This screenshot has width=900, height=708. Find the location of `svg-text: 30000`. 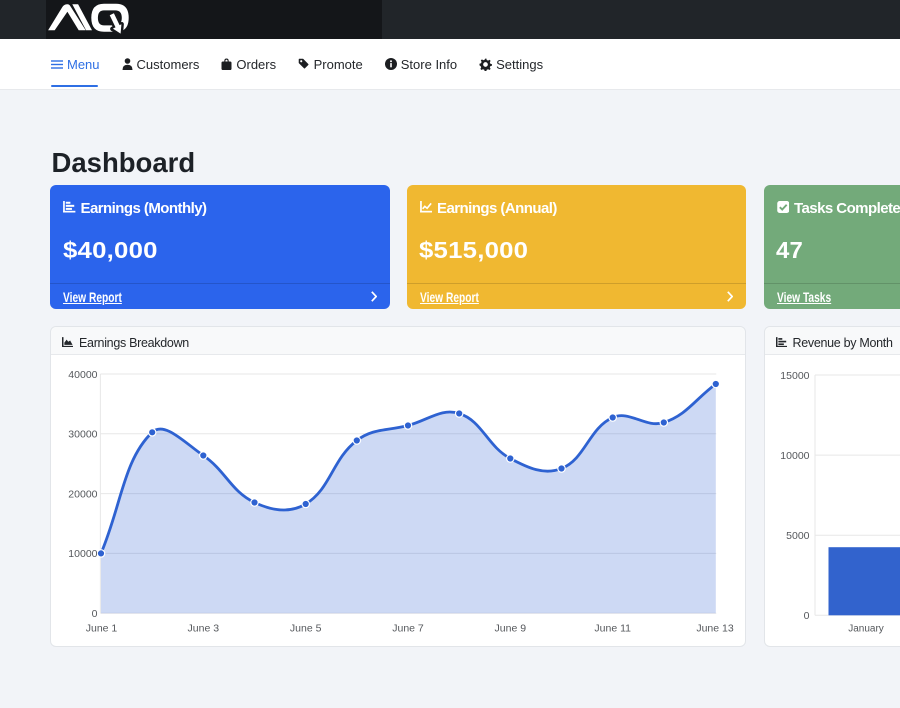

svg-text: 30000 is located at coordinates (82, 435).